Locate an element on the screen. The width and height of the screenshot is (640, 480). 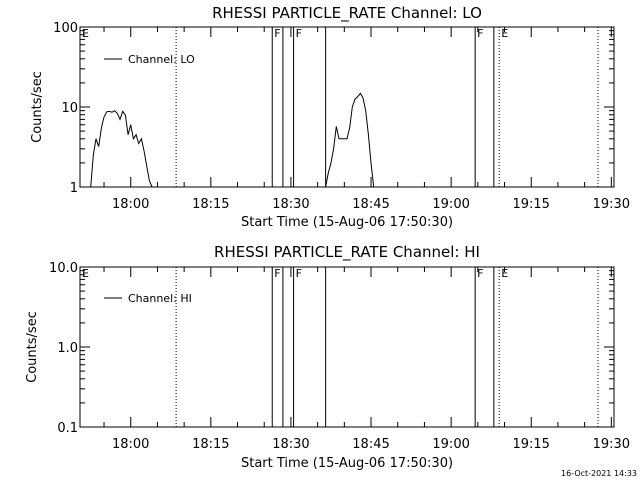
legend: Channel: HI is located at coordinates (148, 298).